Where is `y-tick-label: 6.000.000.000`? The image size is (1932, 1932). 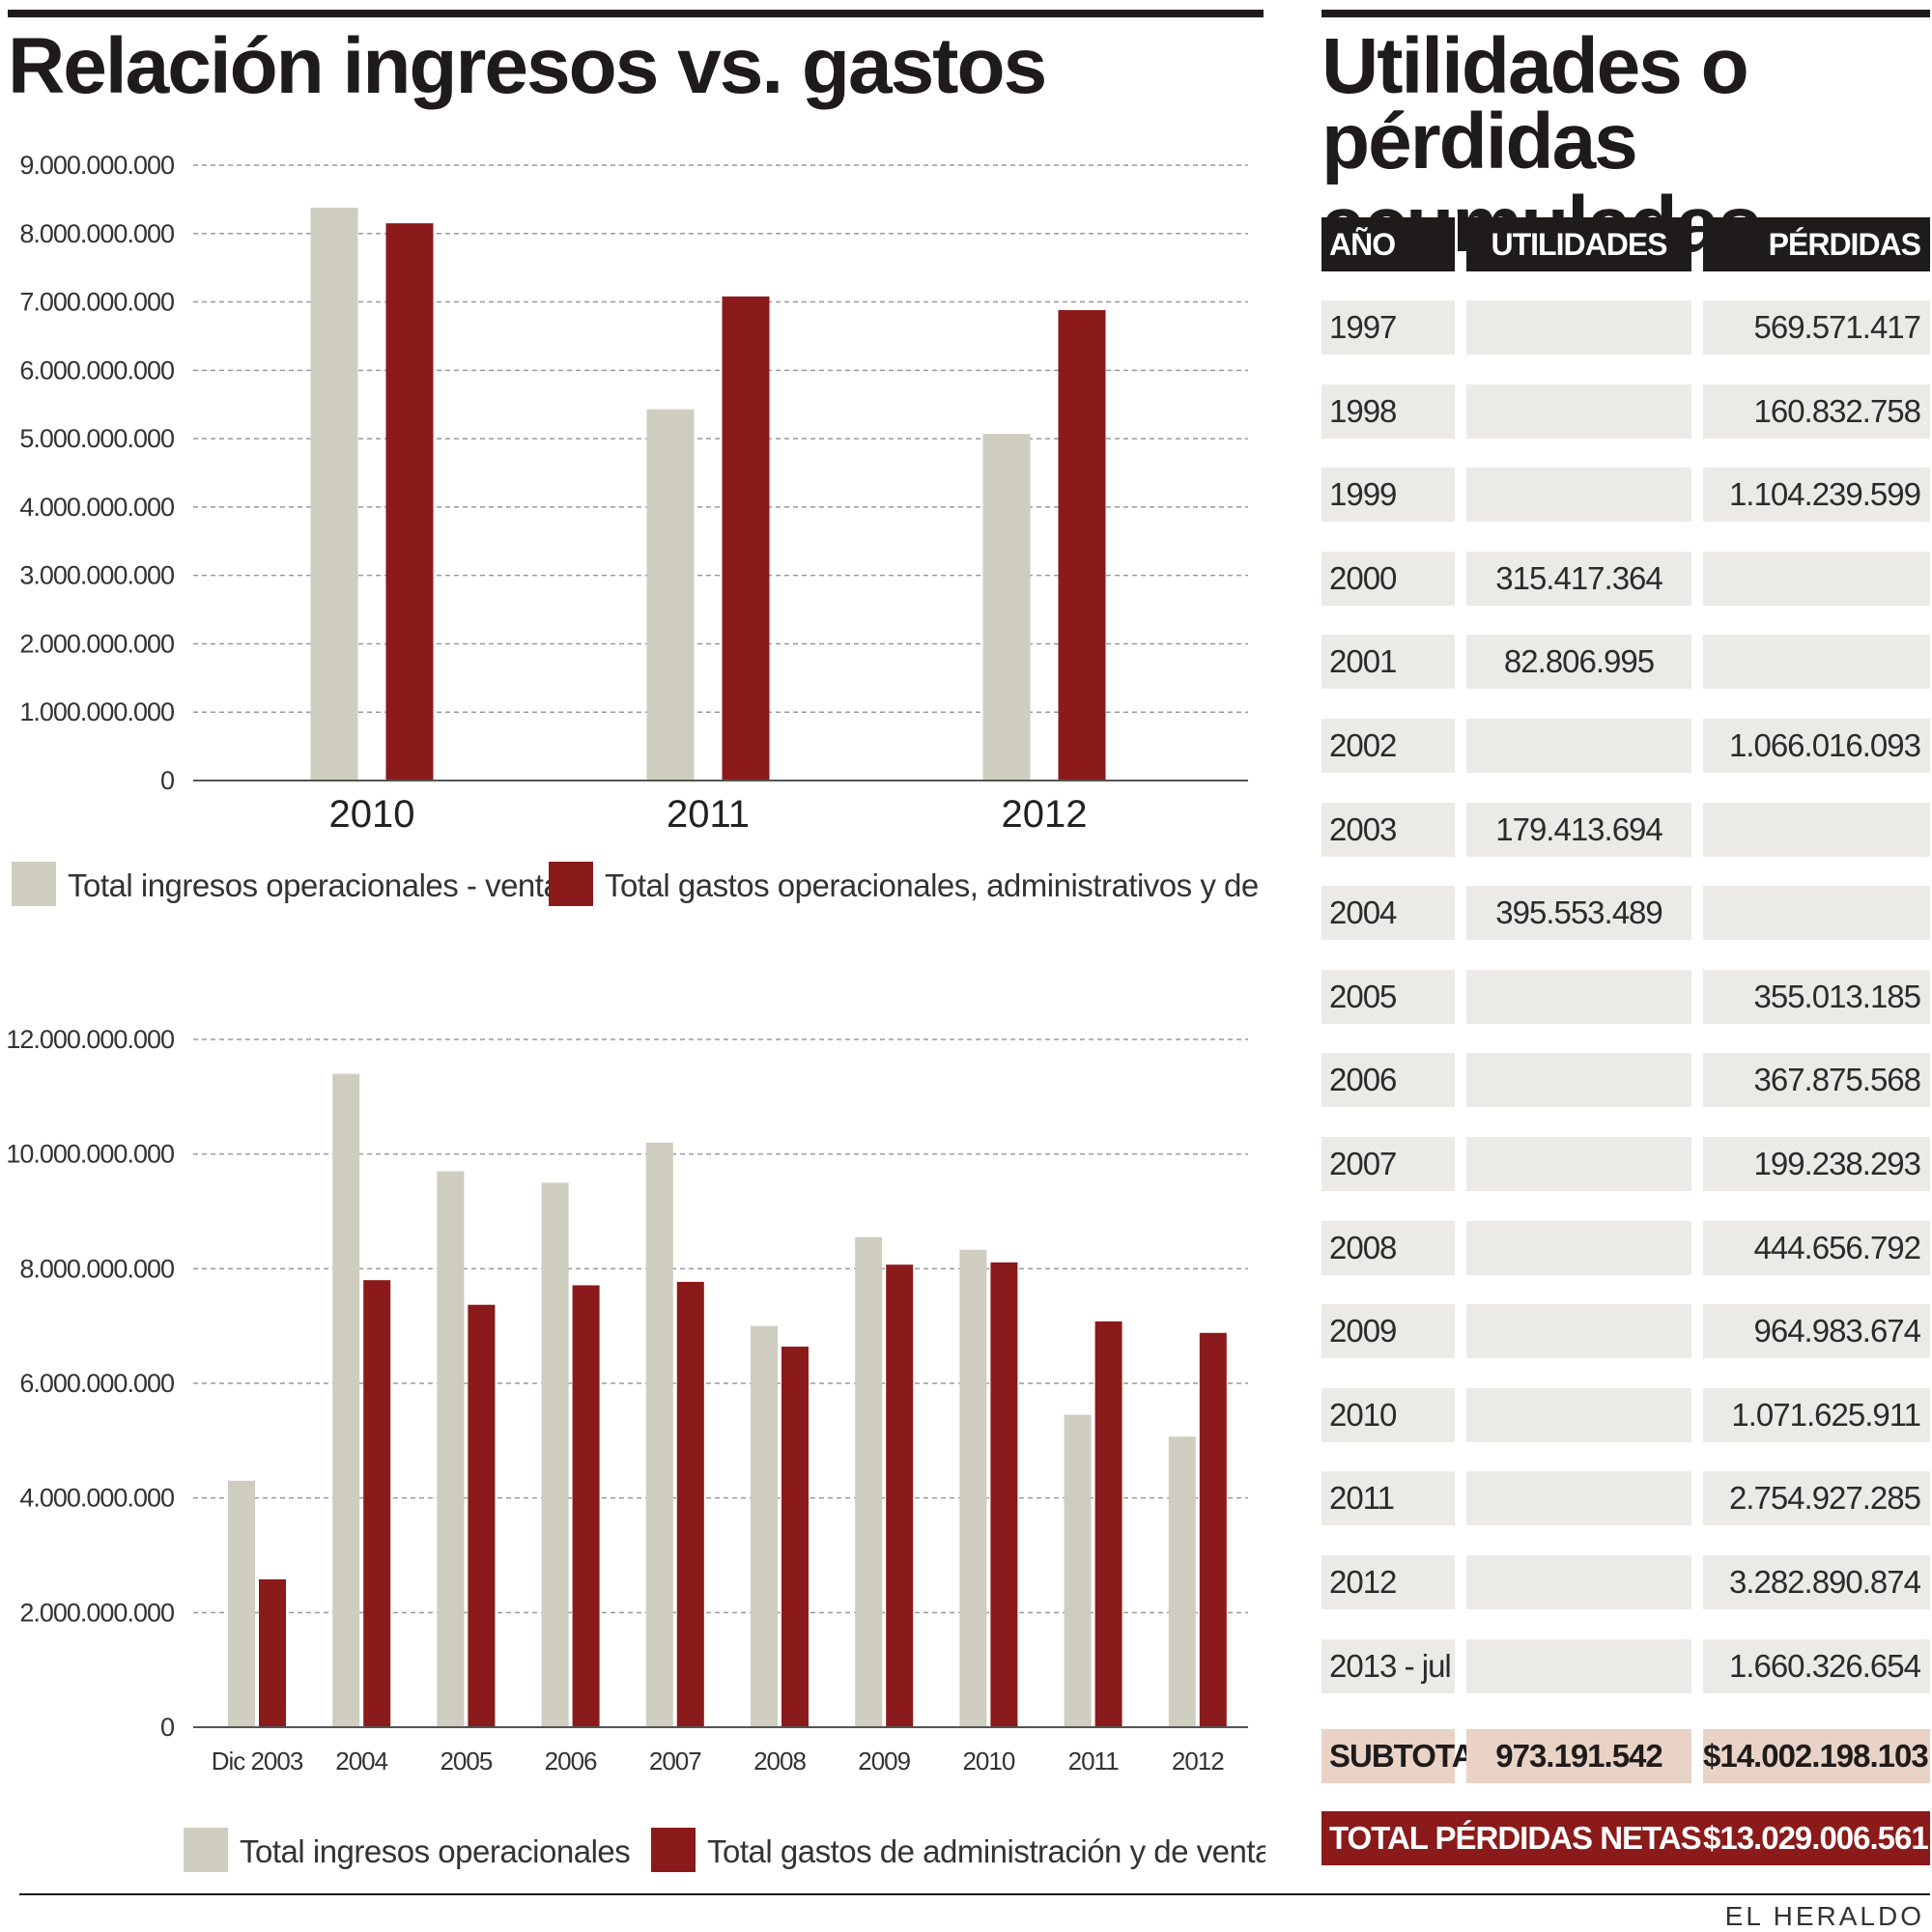
y-tick-label: 6.000.000.000 is located at coordinates (96, 1383).